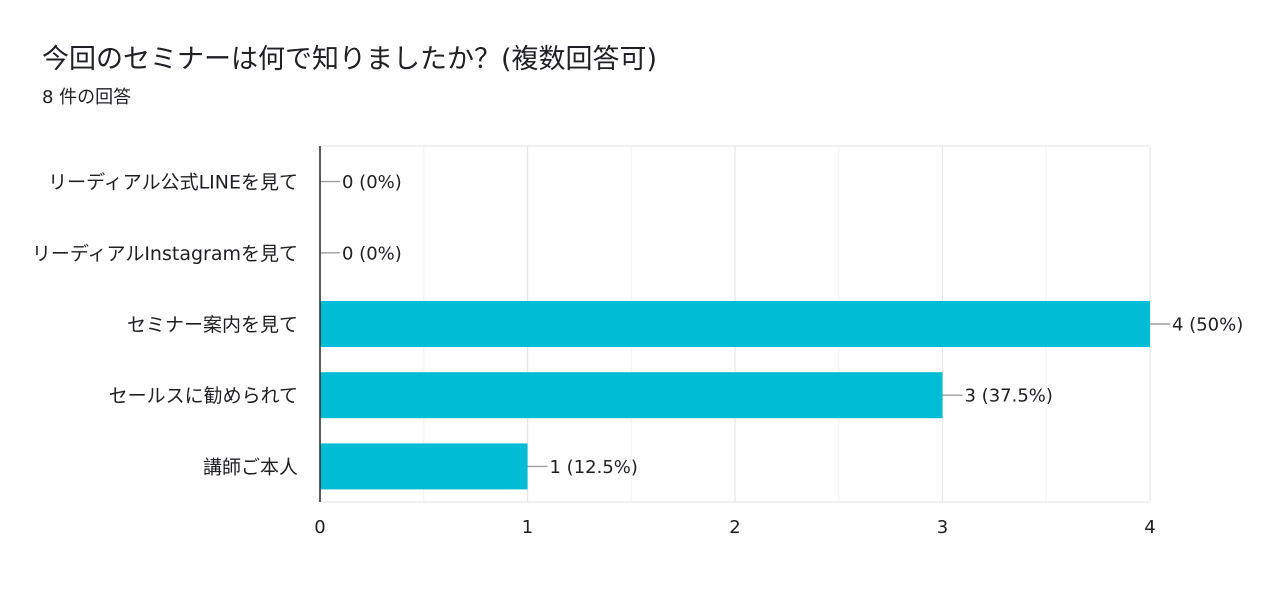  Describe the element at coordinates (250, 467) in the screenshot. I see `category-label: 講師ご本人` at that location.